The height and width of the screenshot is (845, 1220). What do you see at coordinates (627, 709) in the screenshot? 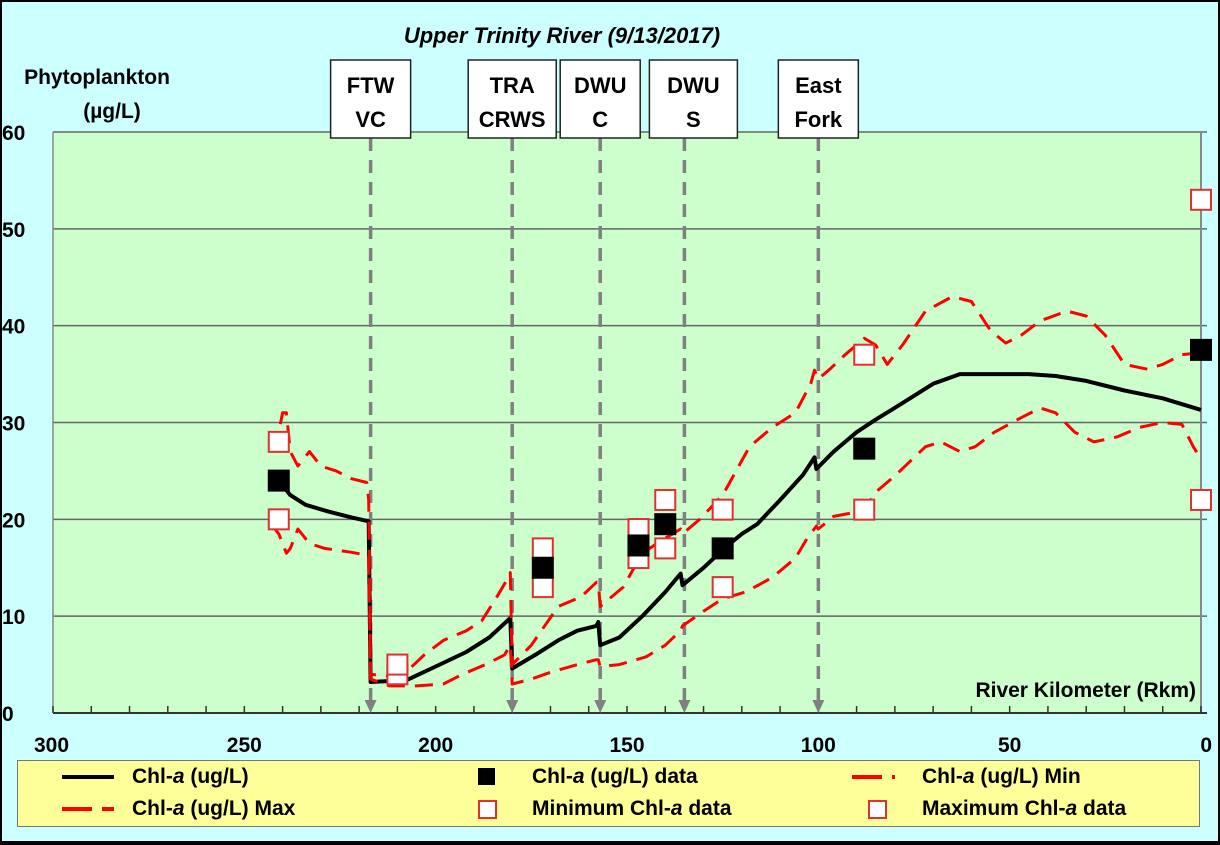
I see `x-axis-ticks` at bounding box center [627, 709].